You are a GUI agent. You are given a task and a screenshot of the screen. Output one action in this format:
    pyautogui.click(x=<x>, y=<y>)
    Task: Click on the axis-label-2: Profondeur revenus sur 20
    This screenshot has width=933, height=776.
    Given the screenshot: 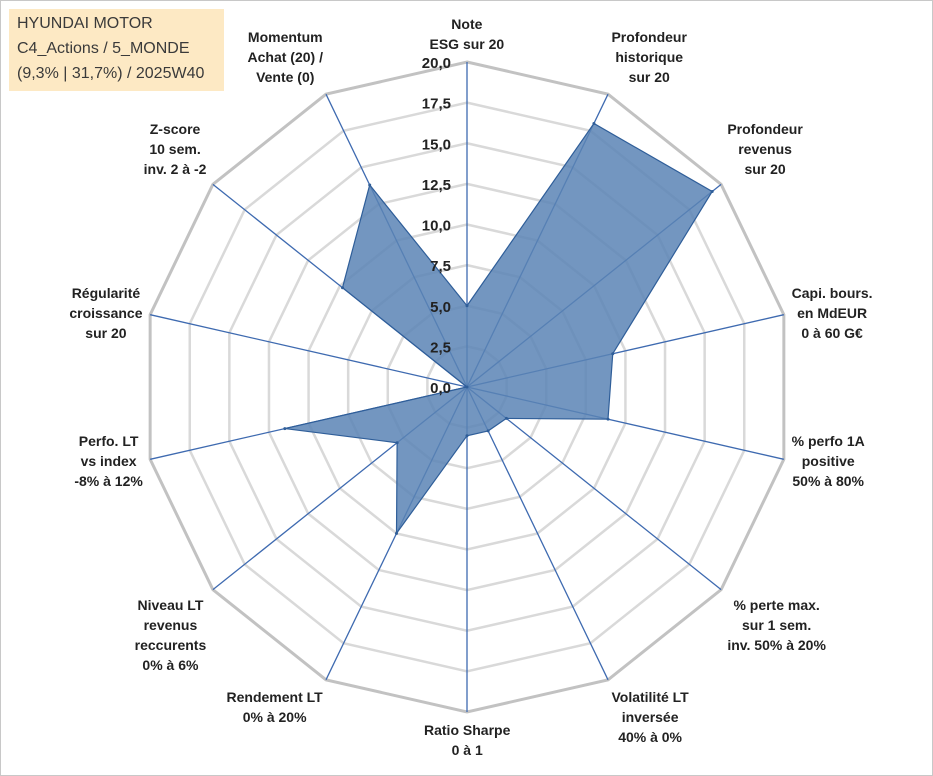 What is the action you would take?
    pyautogui.click(x=764, y=149)
    